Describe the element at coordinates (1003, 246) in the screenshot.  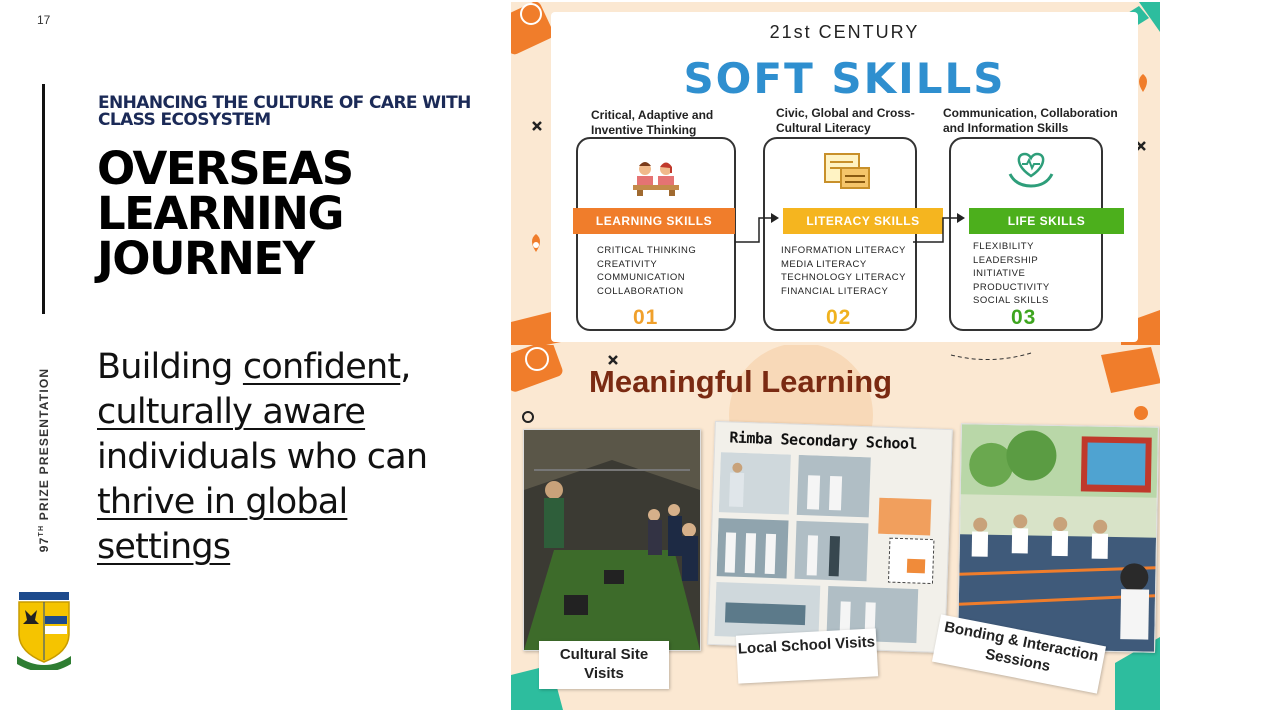
I see `list-item: FLEXIBILITY` at that location.